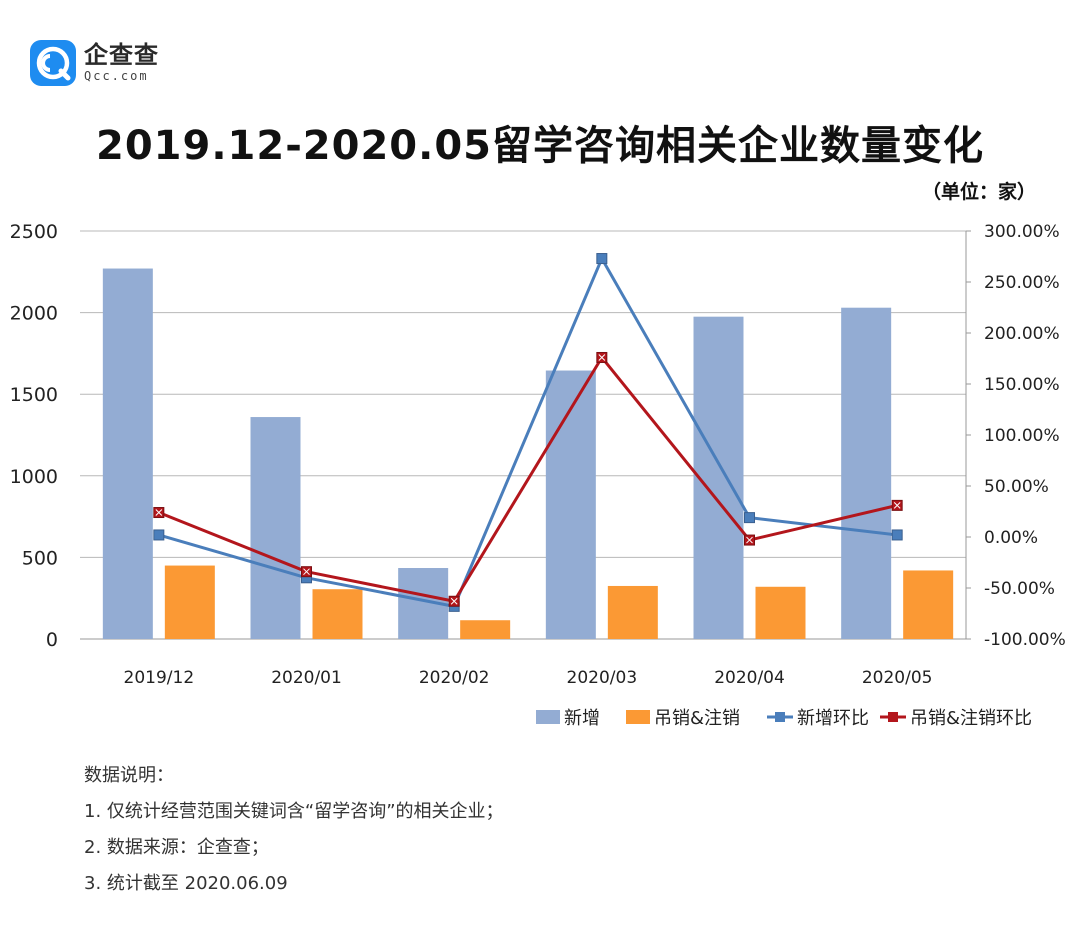  Describe the element at coordinates (582, 718) in the screenshot. I see `legend-label: 新增` at that location.